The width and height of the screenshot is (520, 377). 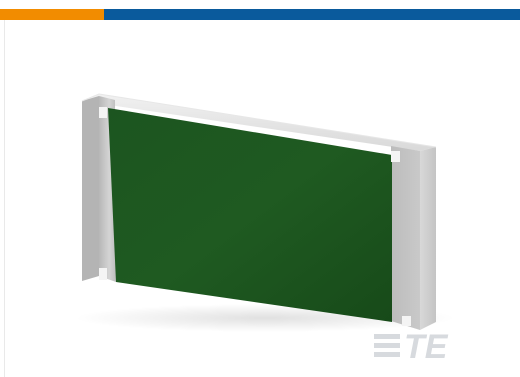 I want to click on te-logo: TE, so click(x=411, y=345).